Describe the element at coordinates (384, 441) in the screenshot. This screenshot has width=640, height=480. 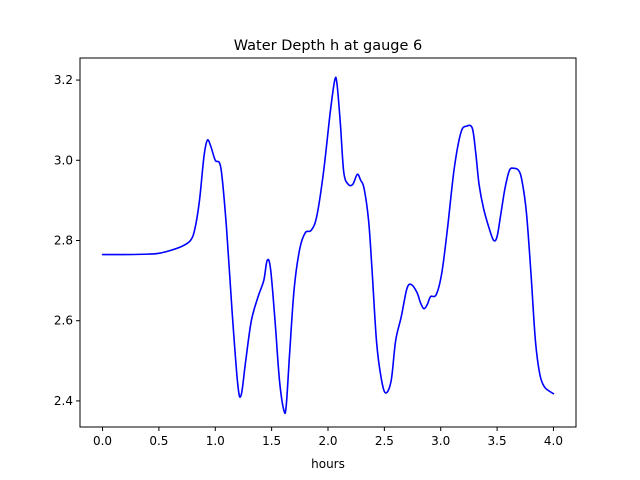
I see `x-tick-label: 2.5` at that location.